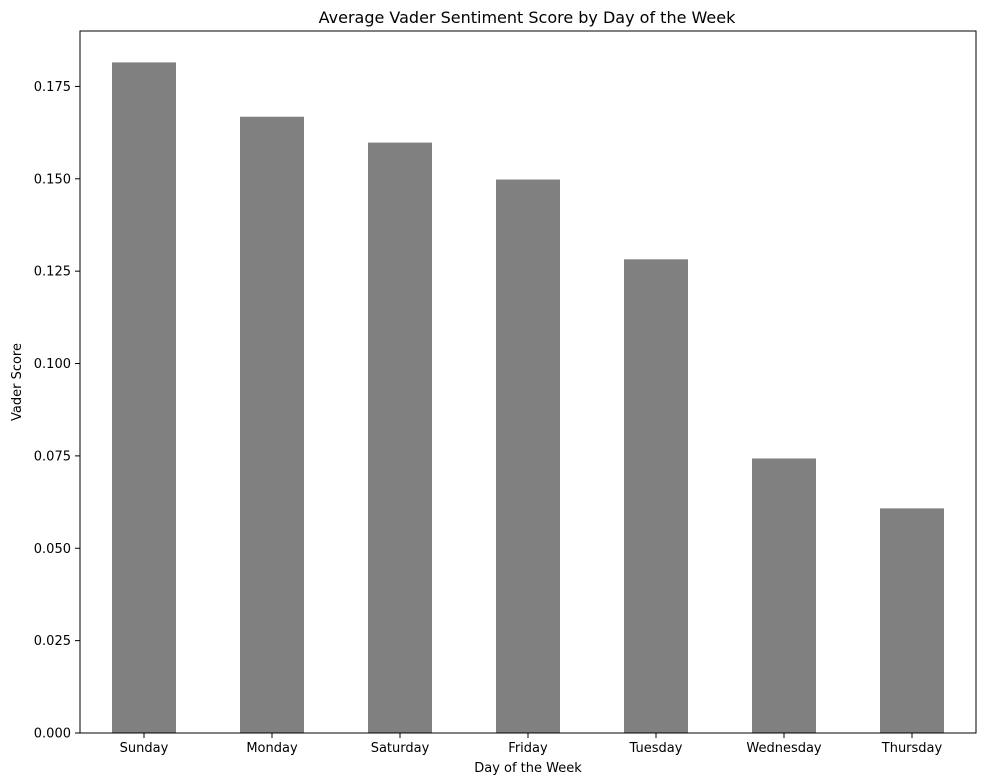 This screenshot has width=988, height=780. I want to click on x-tick-label: Sunday, so click(144, 748).